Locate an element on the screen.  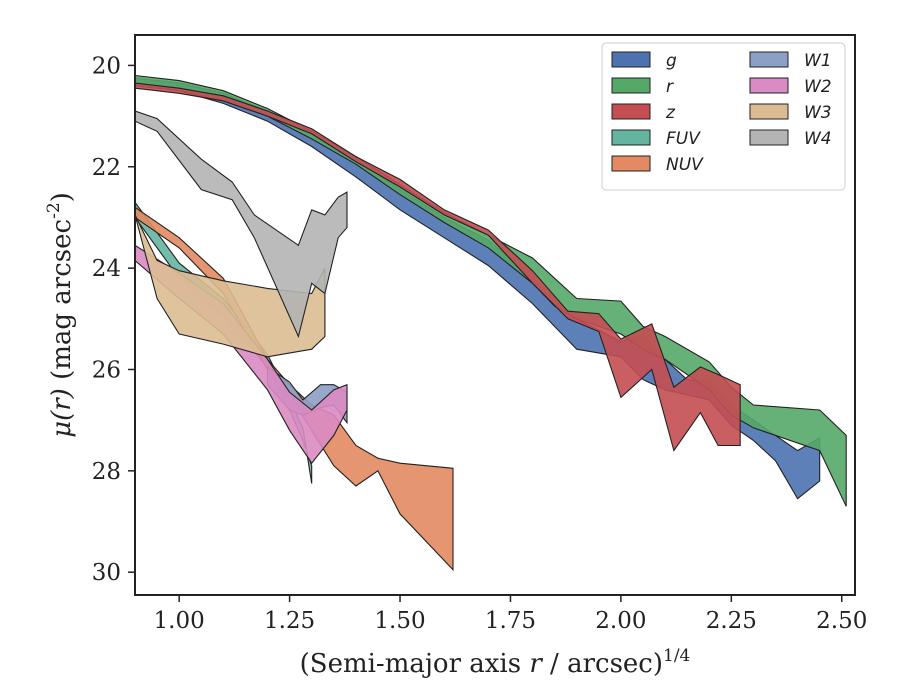
legend-entry-w4: W4 is located at coordinates (790, 139).